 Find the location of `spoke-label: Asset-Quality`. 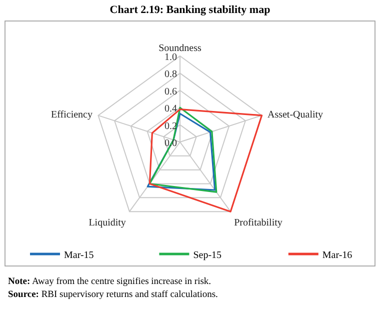

spoke-label: Asset-Quality is located at coordinates (295, 115).